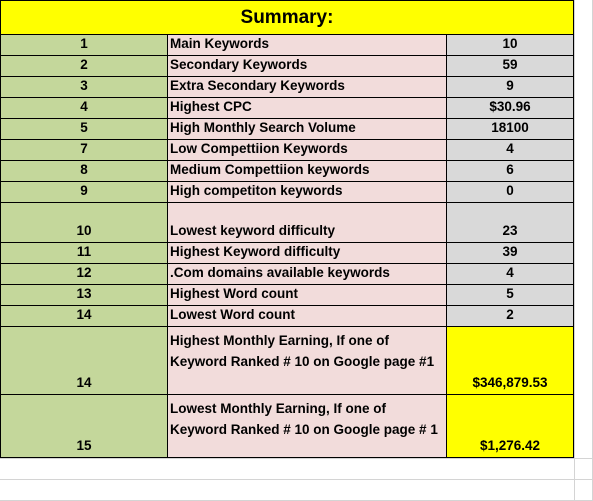 Image resolution: width=593 pixels, height=501 pixels. I want to click on table-row: 4 Highest CPC $30.96, so click(287, 108).